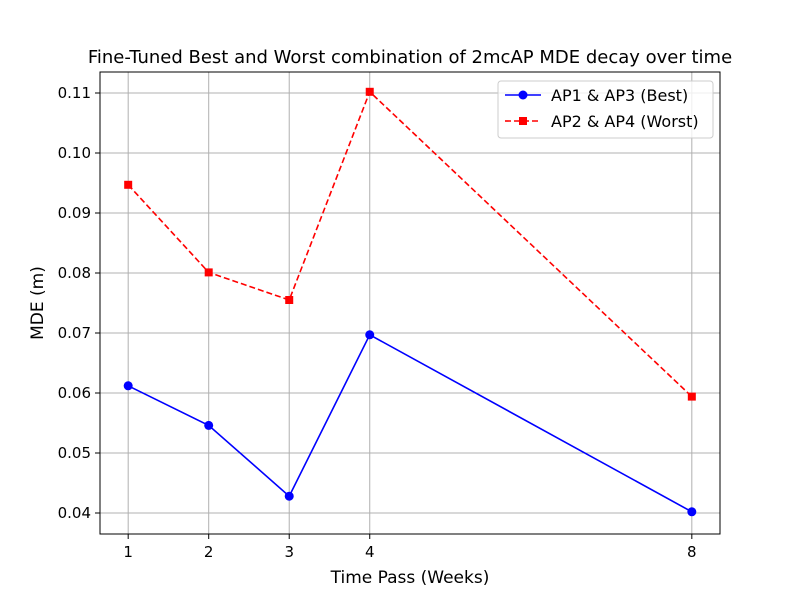  What do you see at coordinates (692, 552) in the screenshot?
I see `x-tick-label: 8` at bounding box center [692, 552].